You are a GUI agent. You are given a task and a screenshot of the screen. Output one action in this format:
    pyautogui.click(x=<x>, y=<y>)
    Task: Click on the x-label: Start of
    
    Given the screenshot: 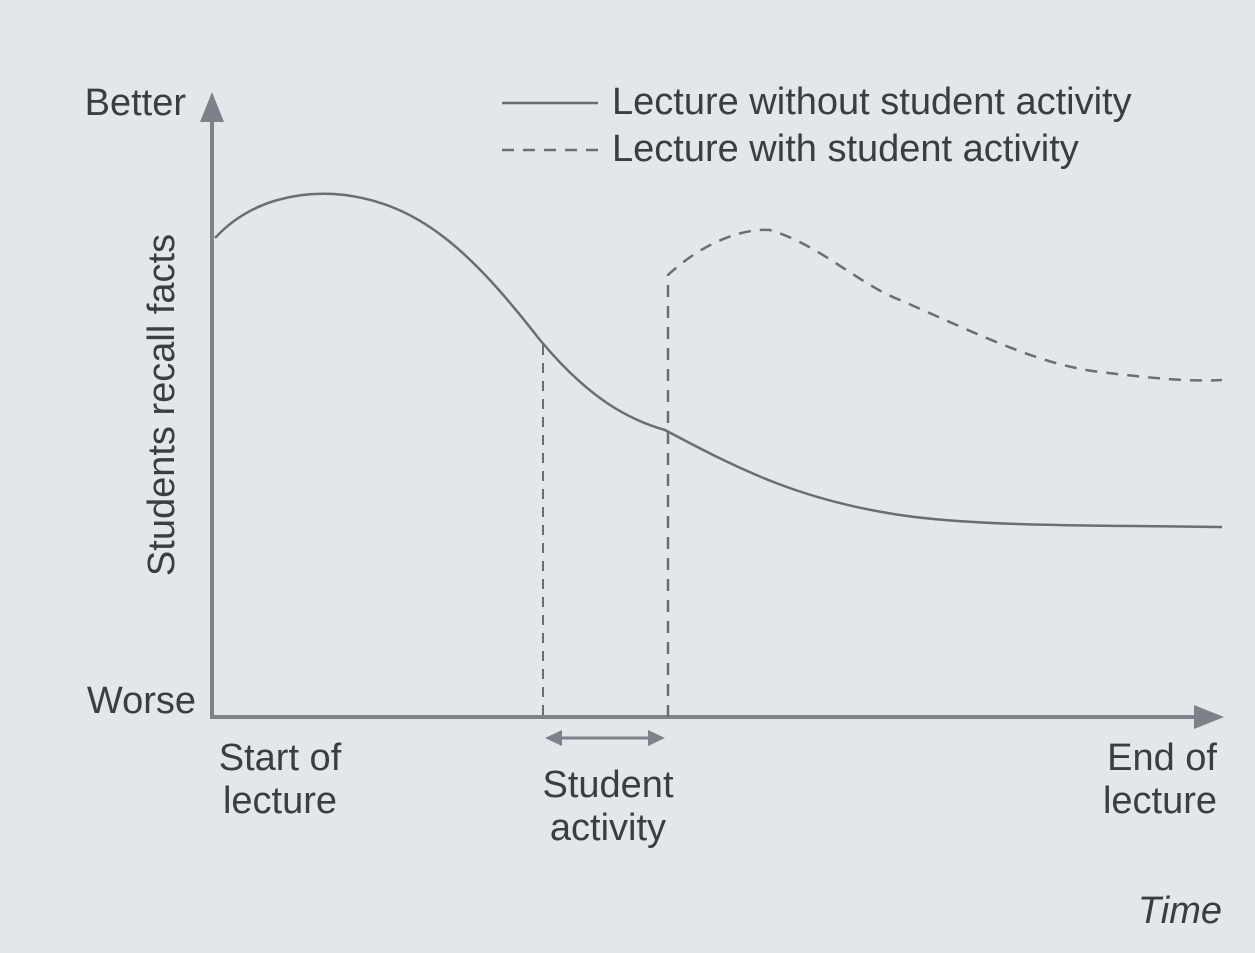 What is the action you would take?
    pyautogui.click(x=280, y=758)
    